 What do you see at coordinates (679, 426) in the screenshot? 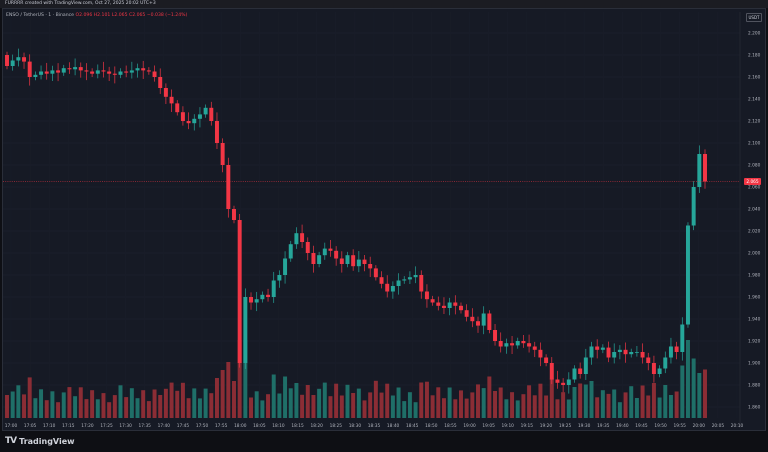
I see `x-tick-label: 19:55` at bounding box center [679, 426].